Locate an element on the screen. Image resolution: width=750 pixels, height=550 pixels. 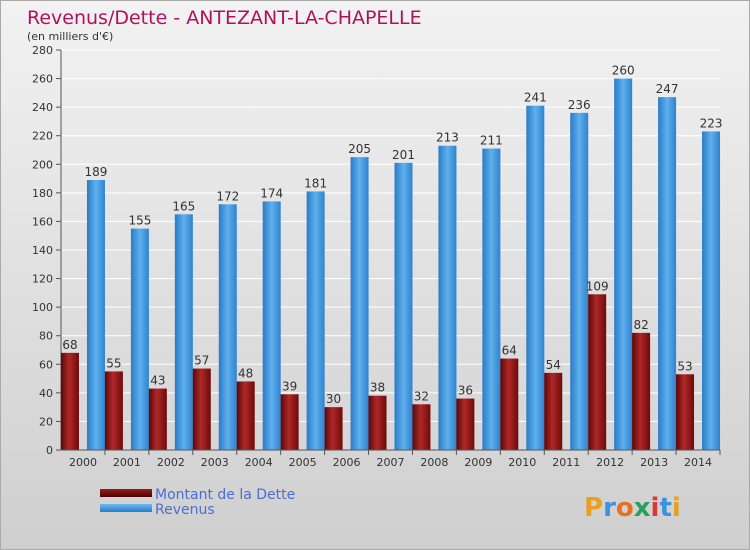
data-label-debt: 55 is located at coordinates (113, 363).